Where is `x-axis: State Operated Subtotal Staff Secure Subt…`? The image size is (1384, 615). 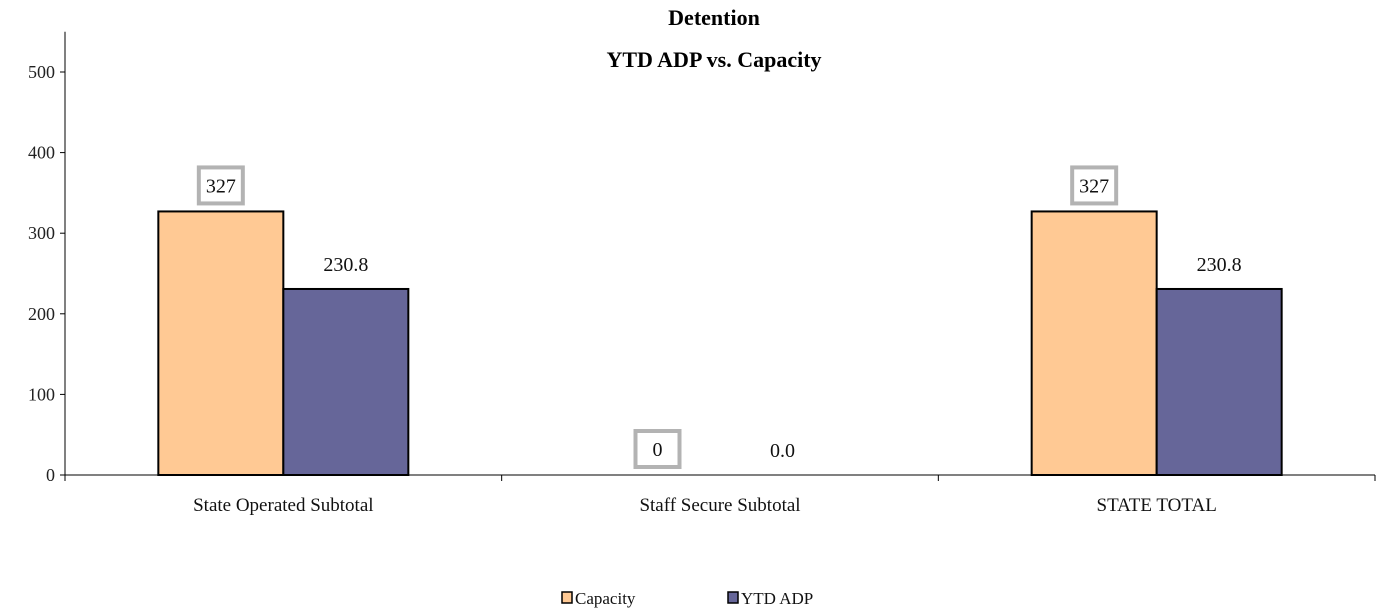 x-axis: State Operated Subtotal Staff Secure Subt… is located at coordinates (720, 495).